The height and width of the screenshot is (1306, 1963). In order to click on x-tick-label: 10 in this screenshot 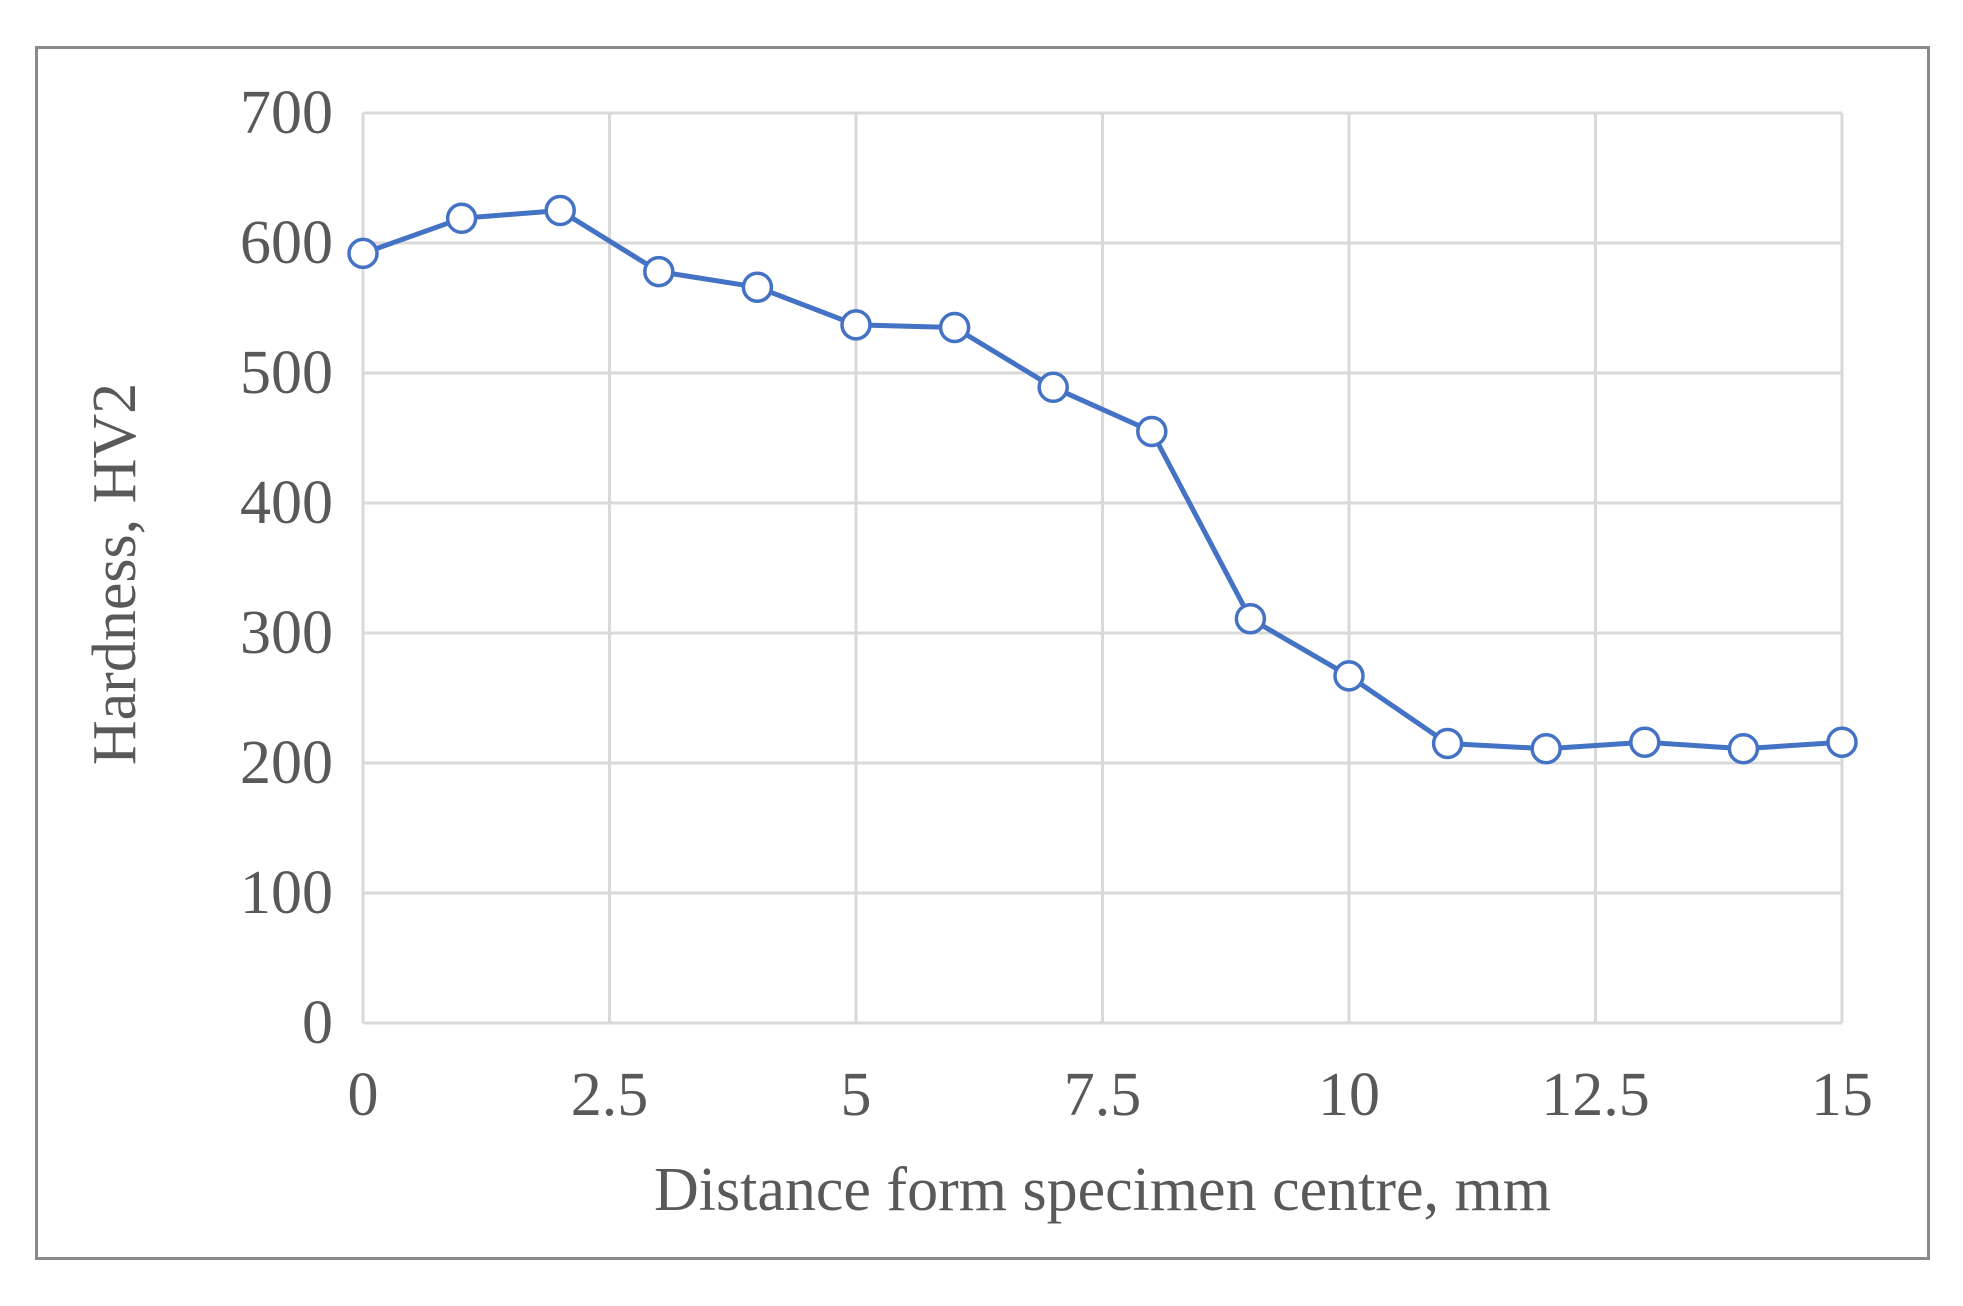, I will do `click(1349, 1095)`.